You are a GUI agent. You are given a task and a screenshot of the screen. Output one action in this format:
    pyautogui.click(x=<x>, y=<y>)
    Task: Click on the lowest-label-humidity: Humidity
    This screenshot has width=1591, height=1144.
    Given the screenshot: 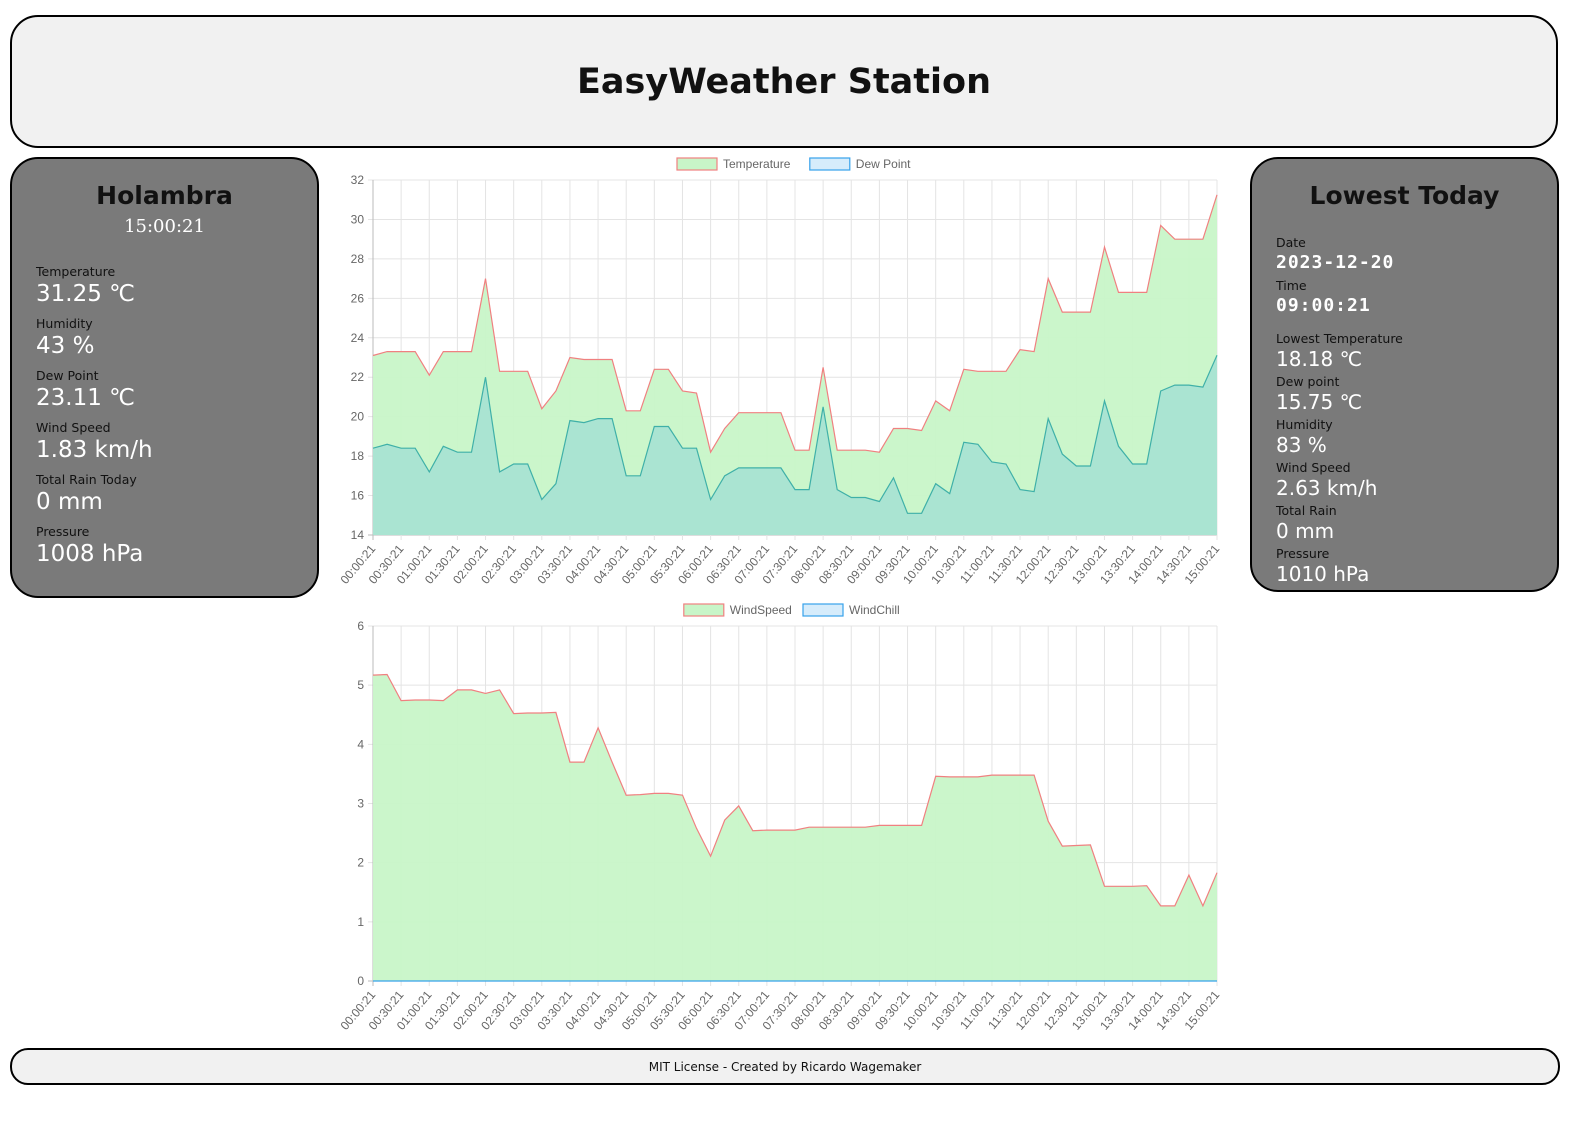 What is the action you would take?
    pyautogui.click(x=1304, y=424)
    